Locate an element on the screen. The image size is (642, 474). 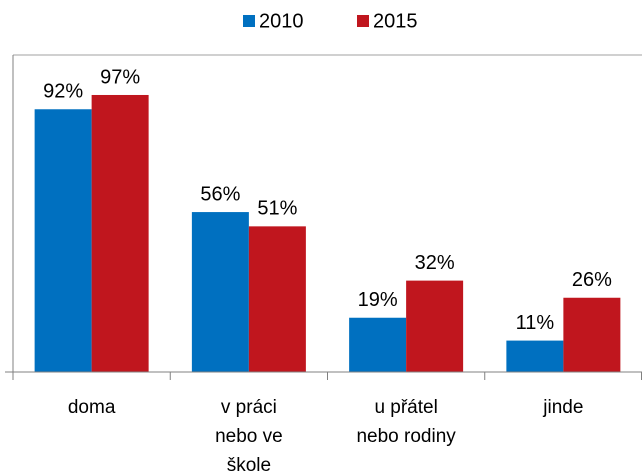
x-tick-label: jinde is located at coordinates (562, 407).